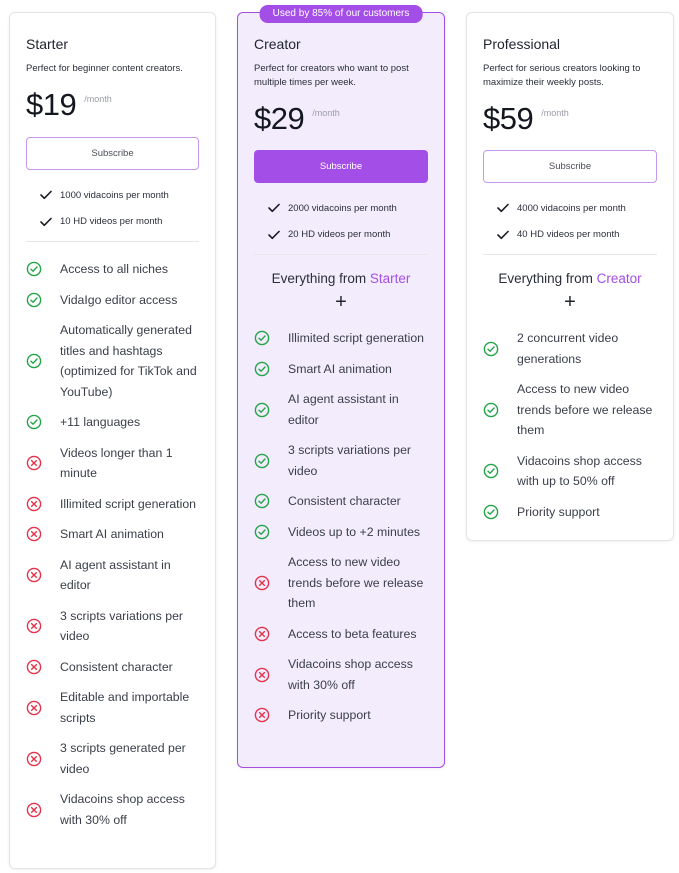  I want to click on quota-label: 10 HD videos per month, so click(111, 222).